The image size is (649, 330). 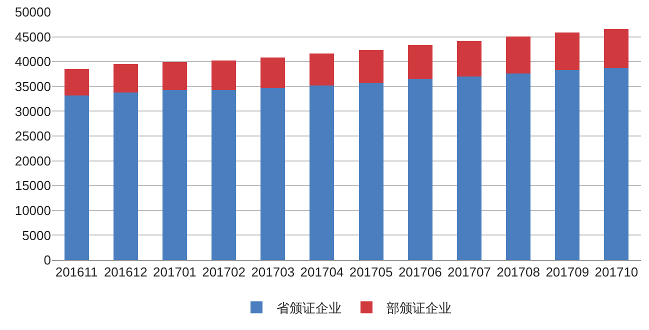 What do you see at coordinates (32, 111) in the screenshot?
I see `y-tick-label: 30000` at bounding box center [32, 111].